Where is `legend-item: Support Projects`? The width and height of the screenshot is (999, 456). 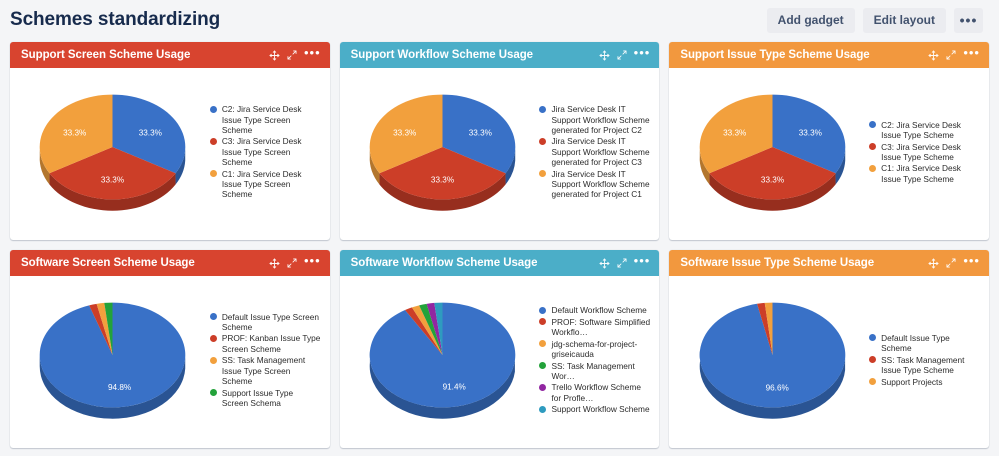 legend-item: Support Projects is located at coordinates (925, 382).